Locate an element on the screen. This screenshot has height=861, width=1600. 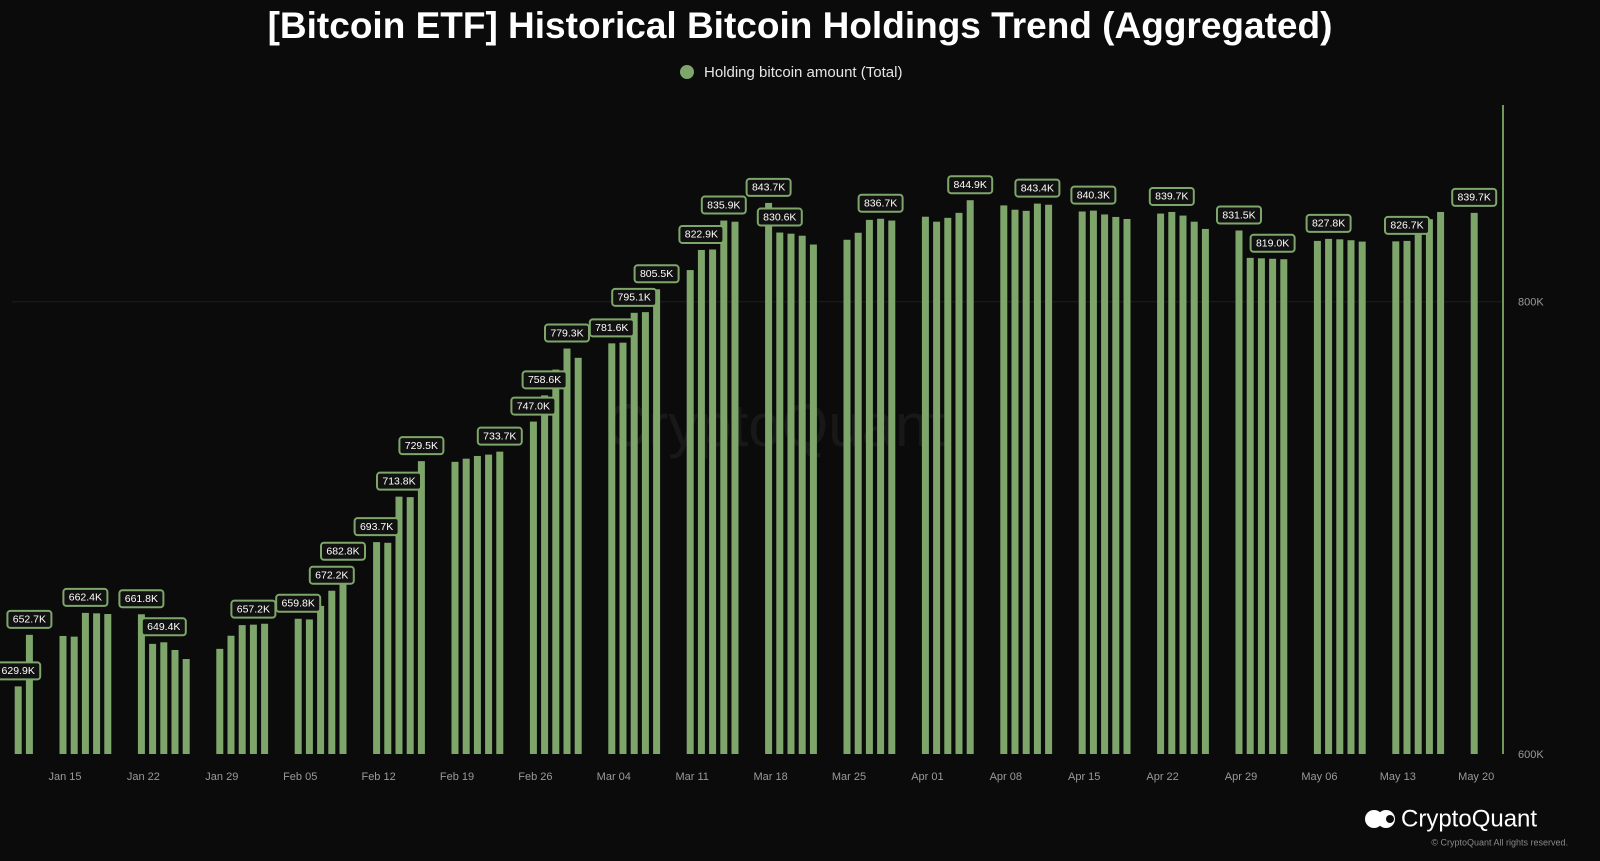
value-label-text: 819.0K is located at coordinates (1272, 244).